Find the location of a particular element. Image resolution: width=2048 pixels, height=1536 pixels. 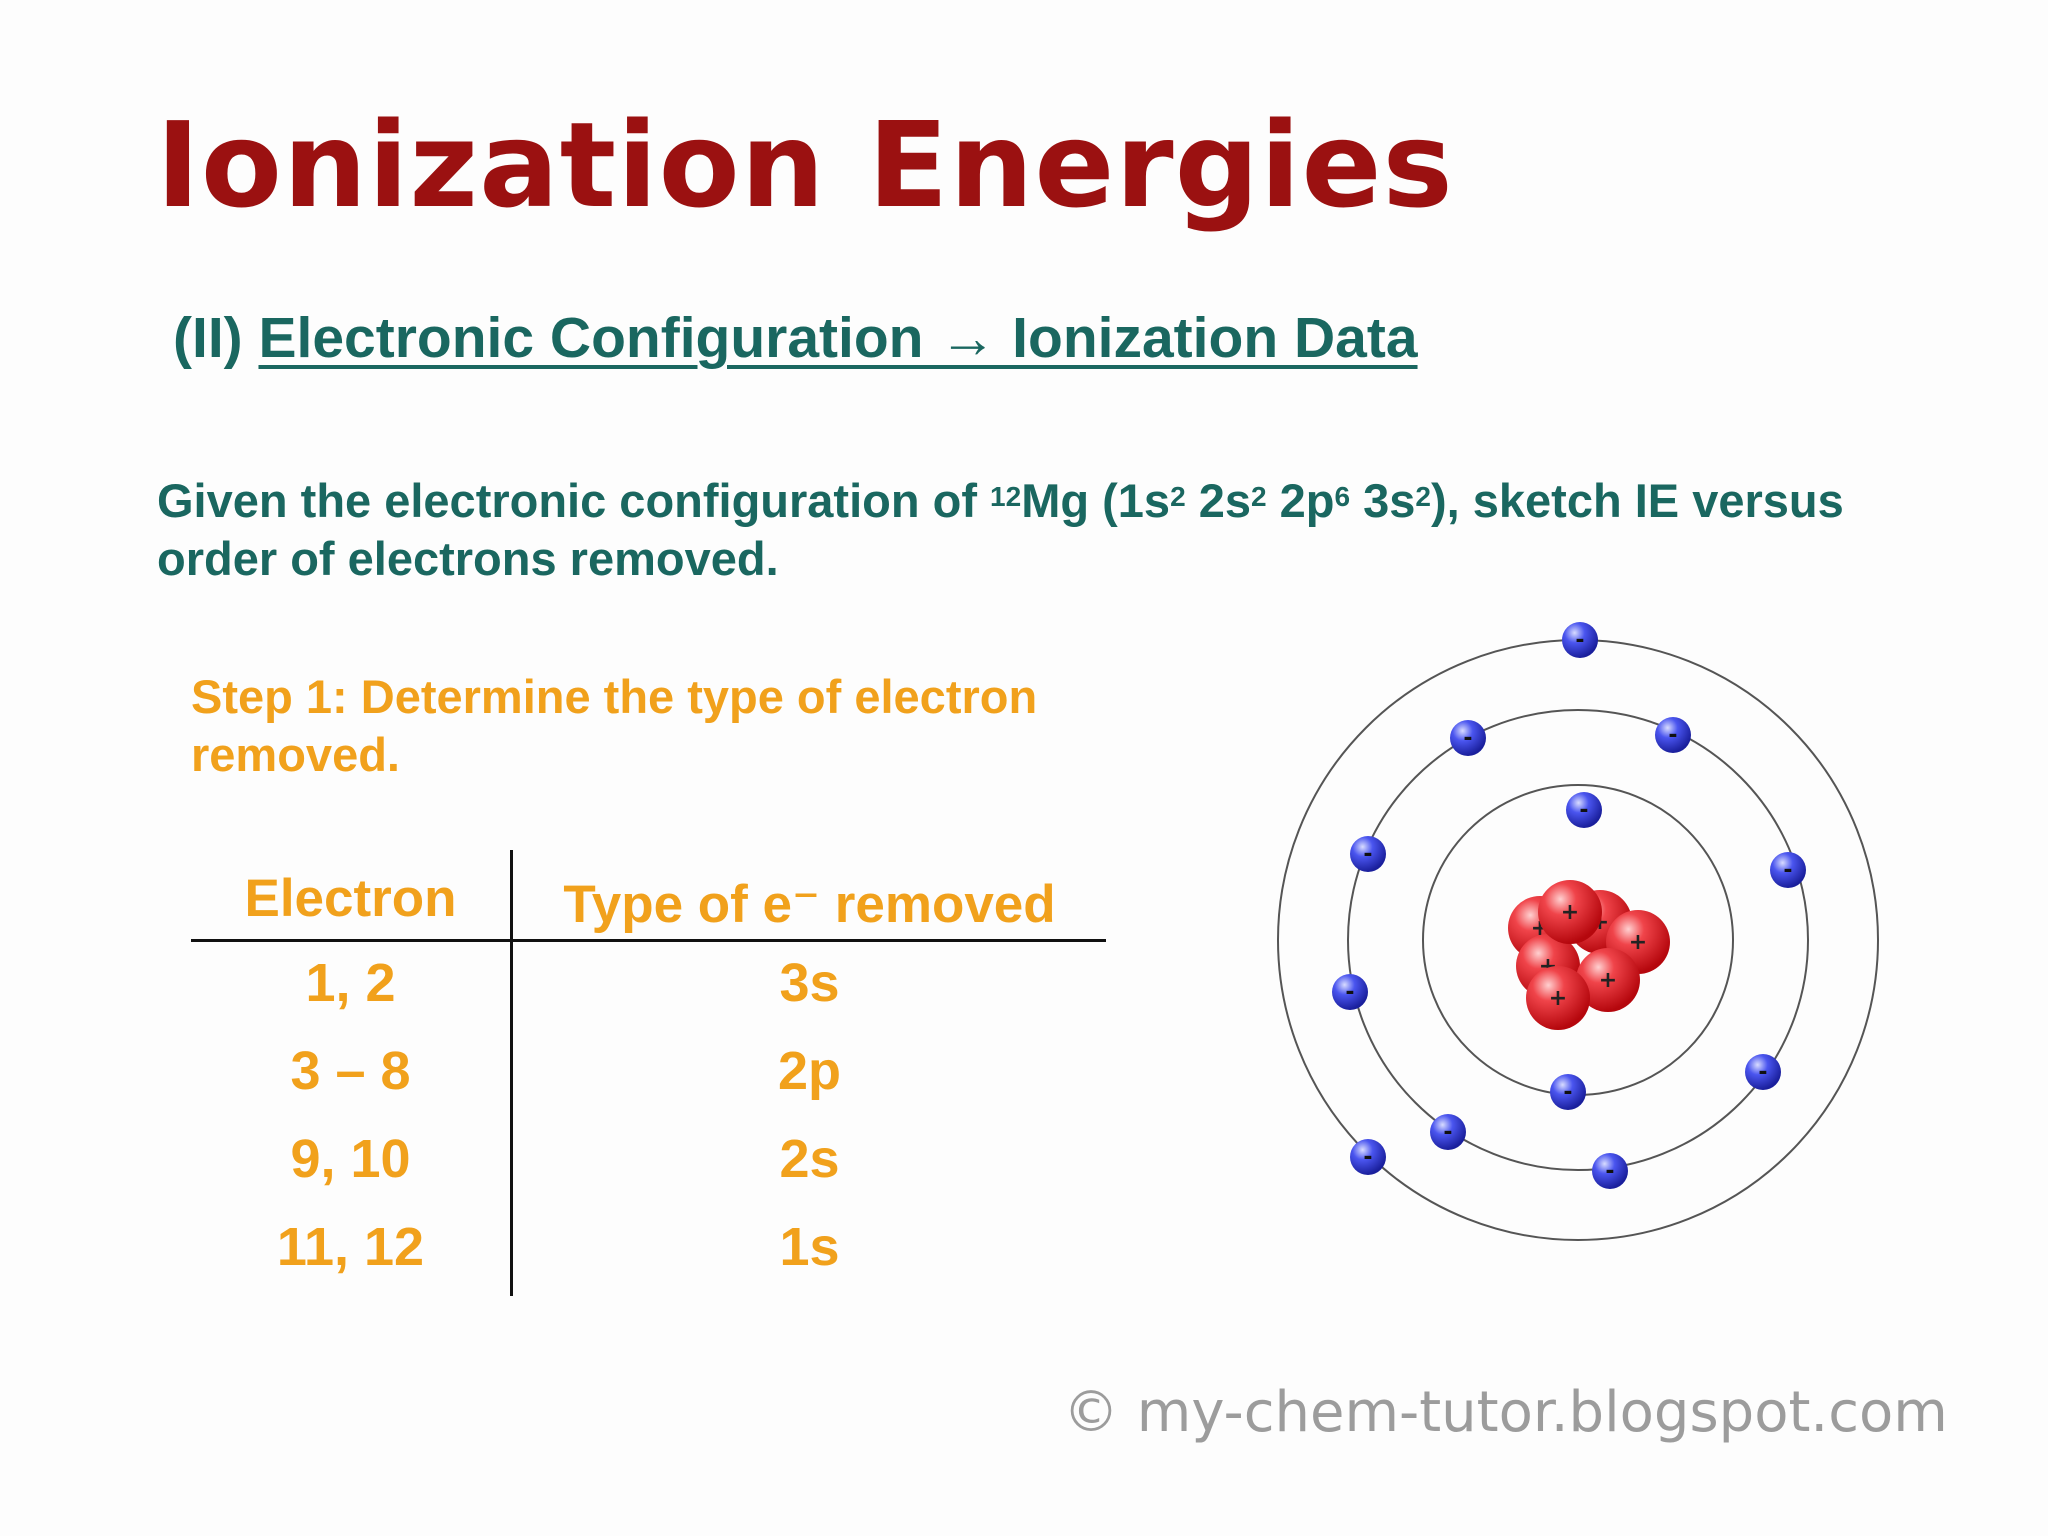

atomic-number: 12 is located at coordinates (1006, 496).